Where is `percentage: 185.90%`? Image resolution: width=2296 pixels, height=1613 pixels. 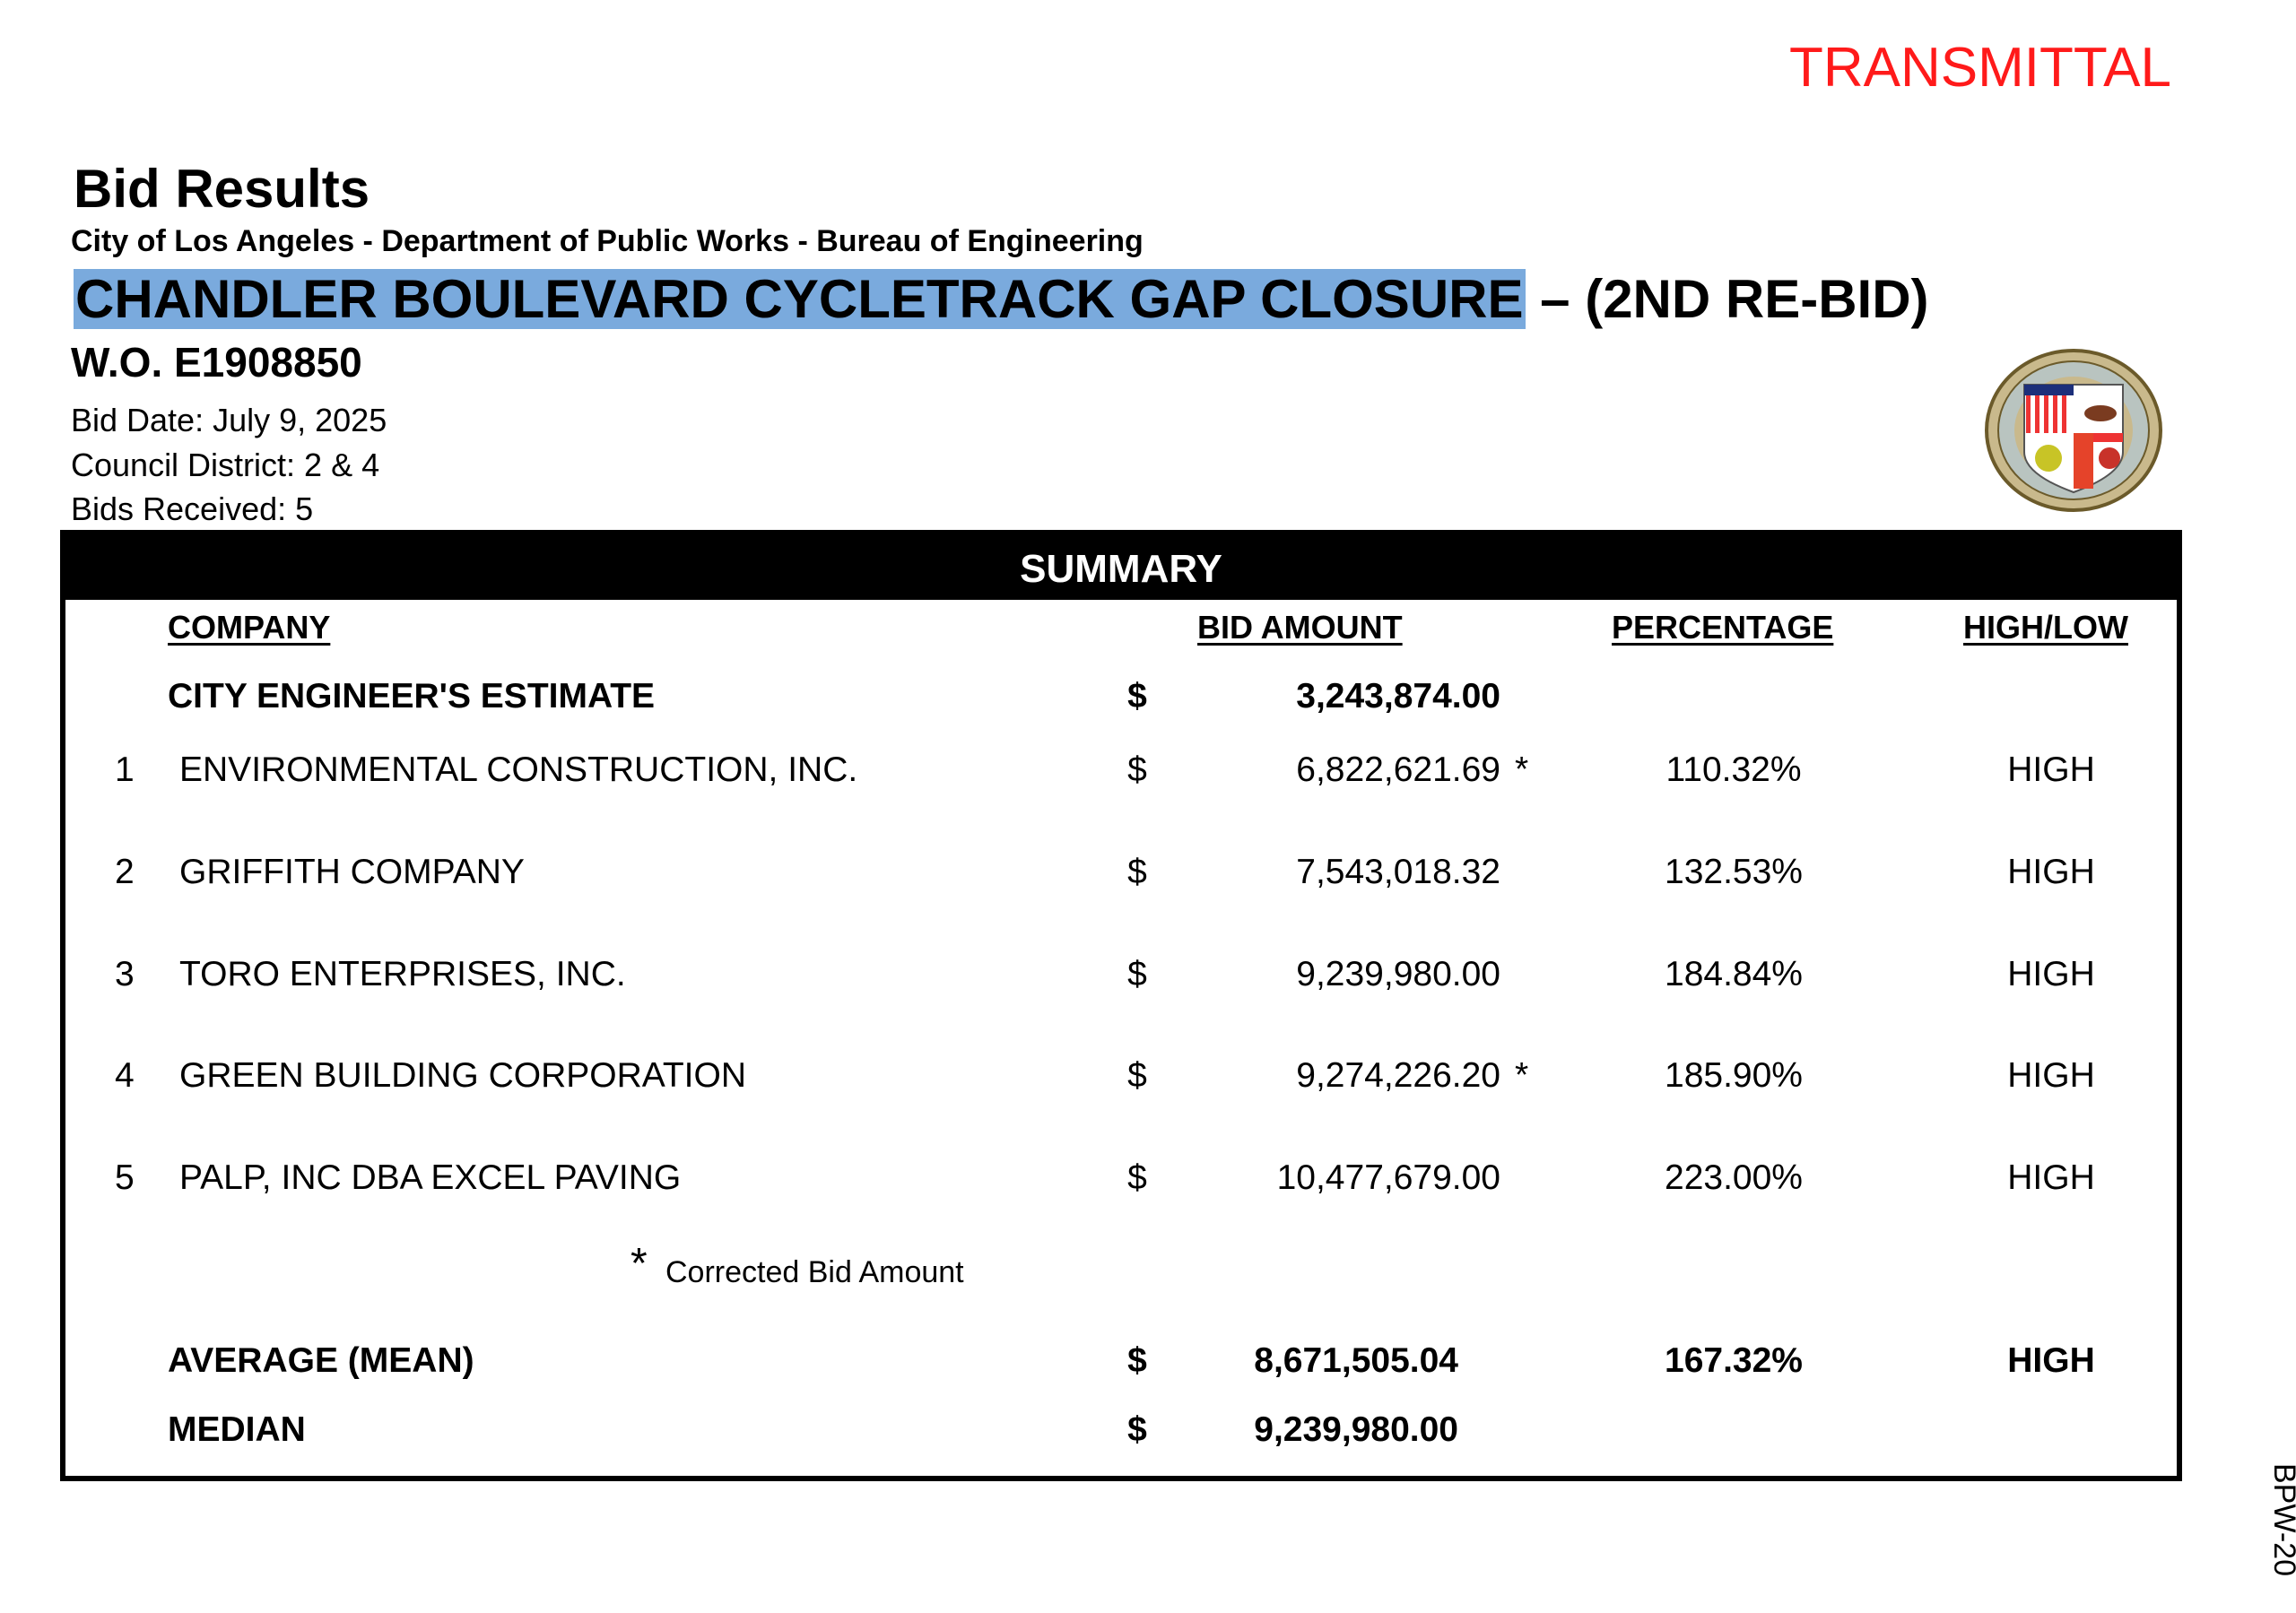 percentage: 185.90% is located at coordinates (1734, 1075).